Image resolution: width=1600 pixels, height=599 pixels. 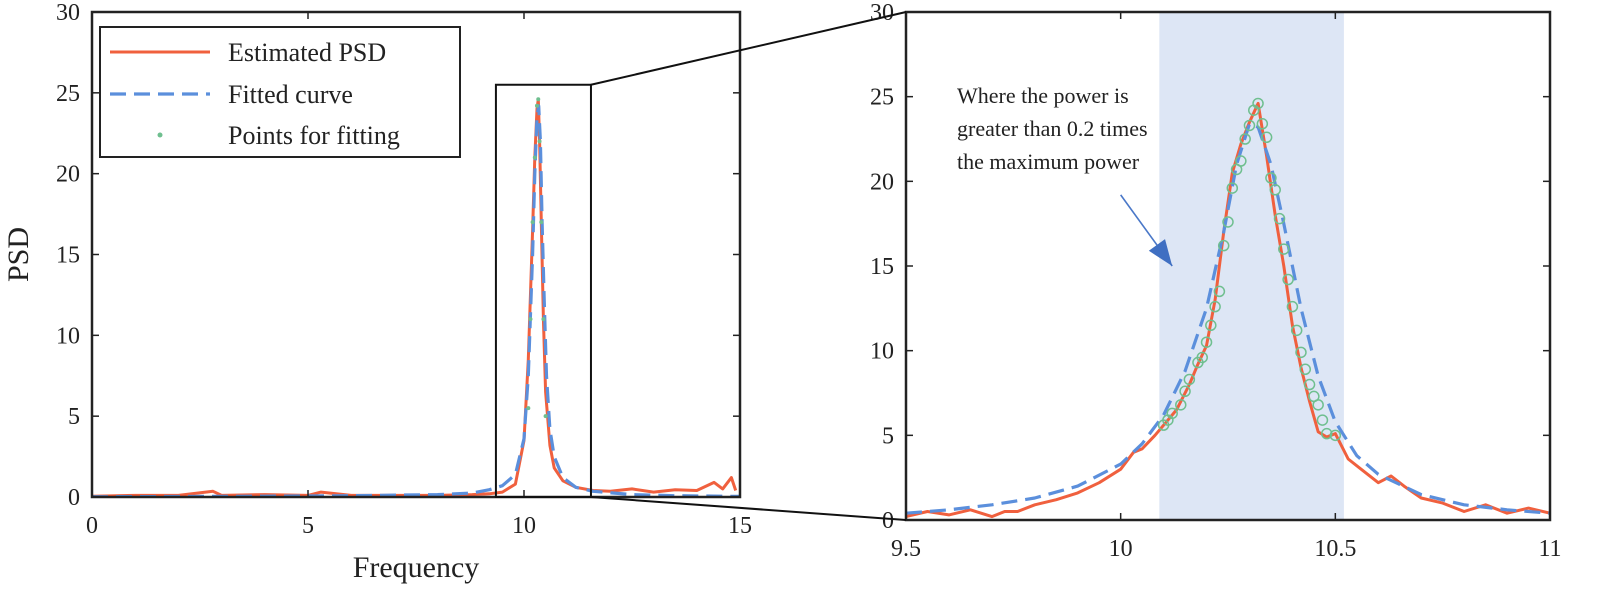 I want to click on y-axis-label: PSD, so click(x=18, y=254).